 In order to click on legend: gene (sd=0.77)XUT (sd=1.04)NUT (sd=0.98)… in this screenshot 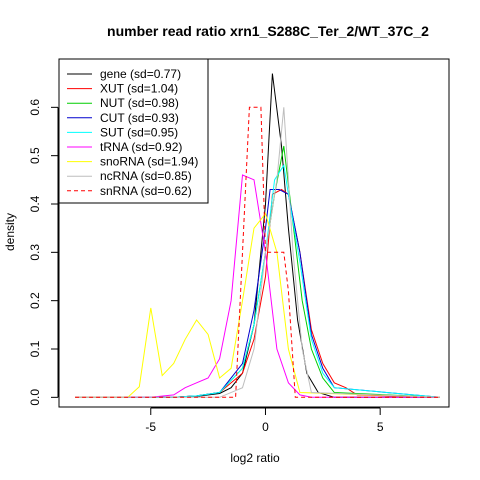, I will do `click(133, 131)`.